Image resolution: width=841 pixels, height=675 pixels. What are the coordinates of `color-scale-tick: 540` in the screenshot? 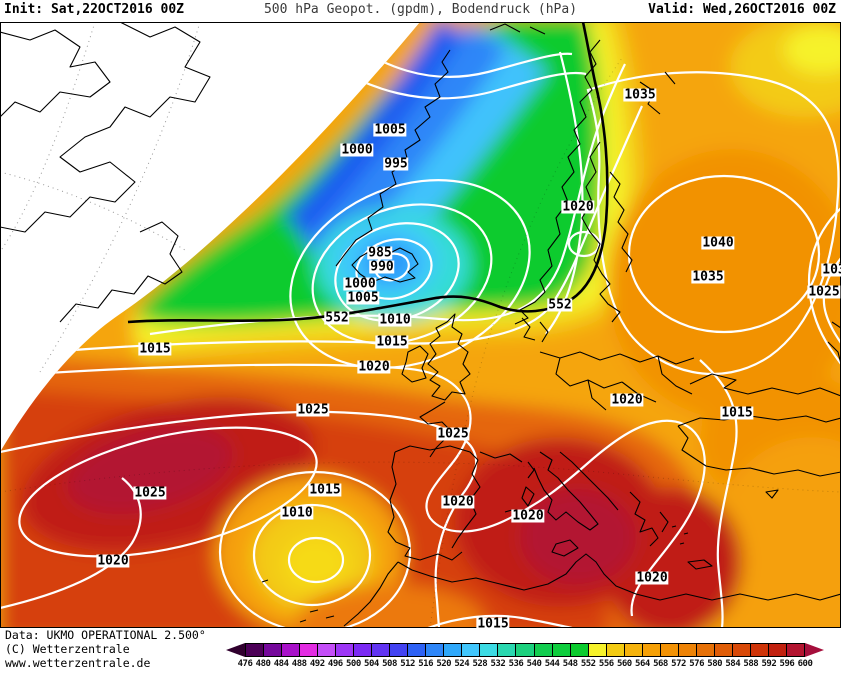 It's located at (534, 664).